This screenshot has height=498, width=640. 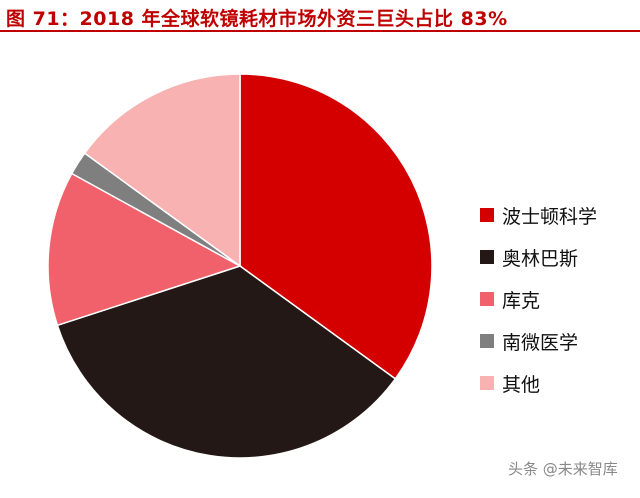 I want to click on legend-label: 库克, so click(x=521, y=300).